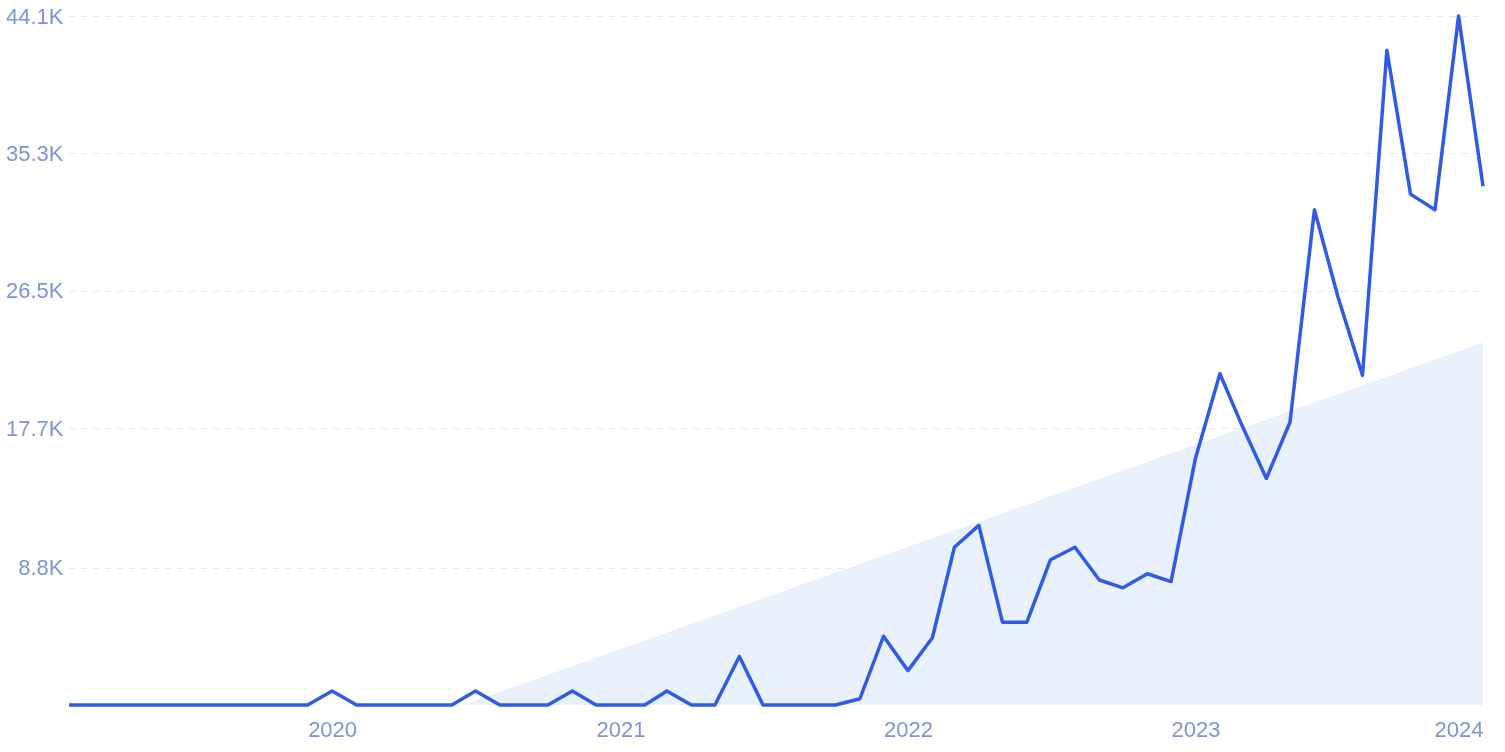 The width and height of the screenshot is (1505, 752). What do you see at coordinates (621, 729) in the screenshot?
I see `x-tick-label: 2021` at bounding box center [621, 729].